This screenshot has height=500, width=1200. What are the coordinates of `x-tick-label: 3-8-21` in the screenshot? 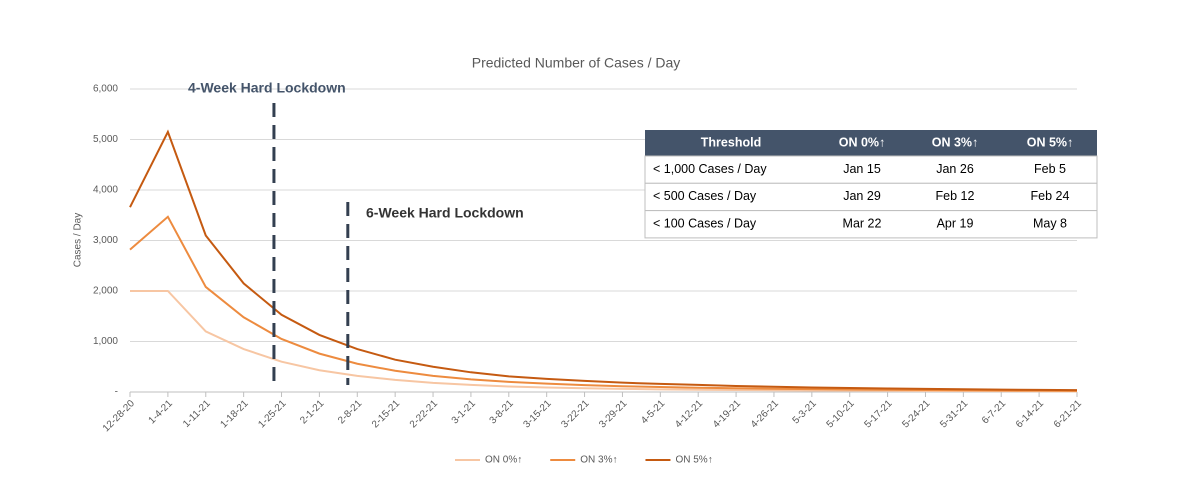 It's located at (502, 412).